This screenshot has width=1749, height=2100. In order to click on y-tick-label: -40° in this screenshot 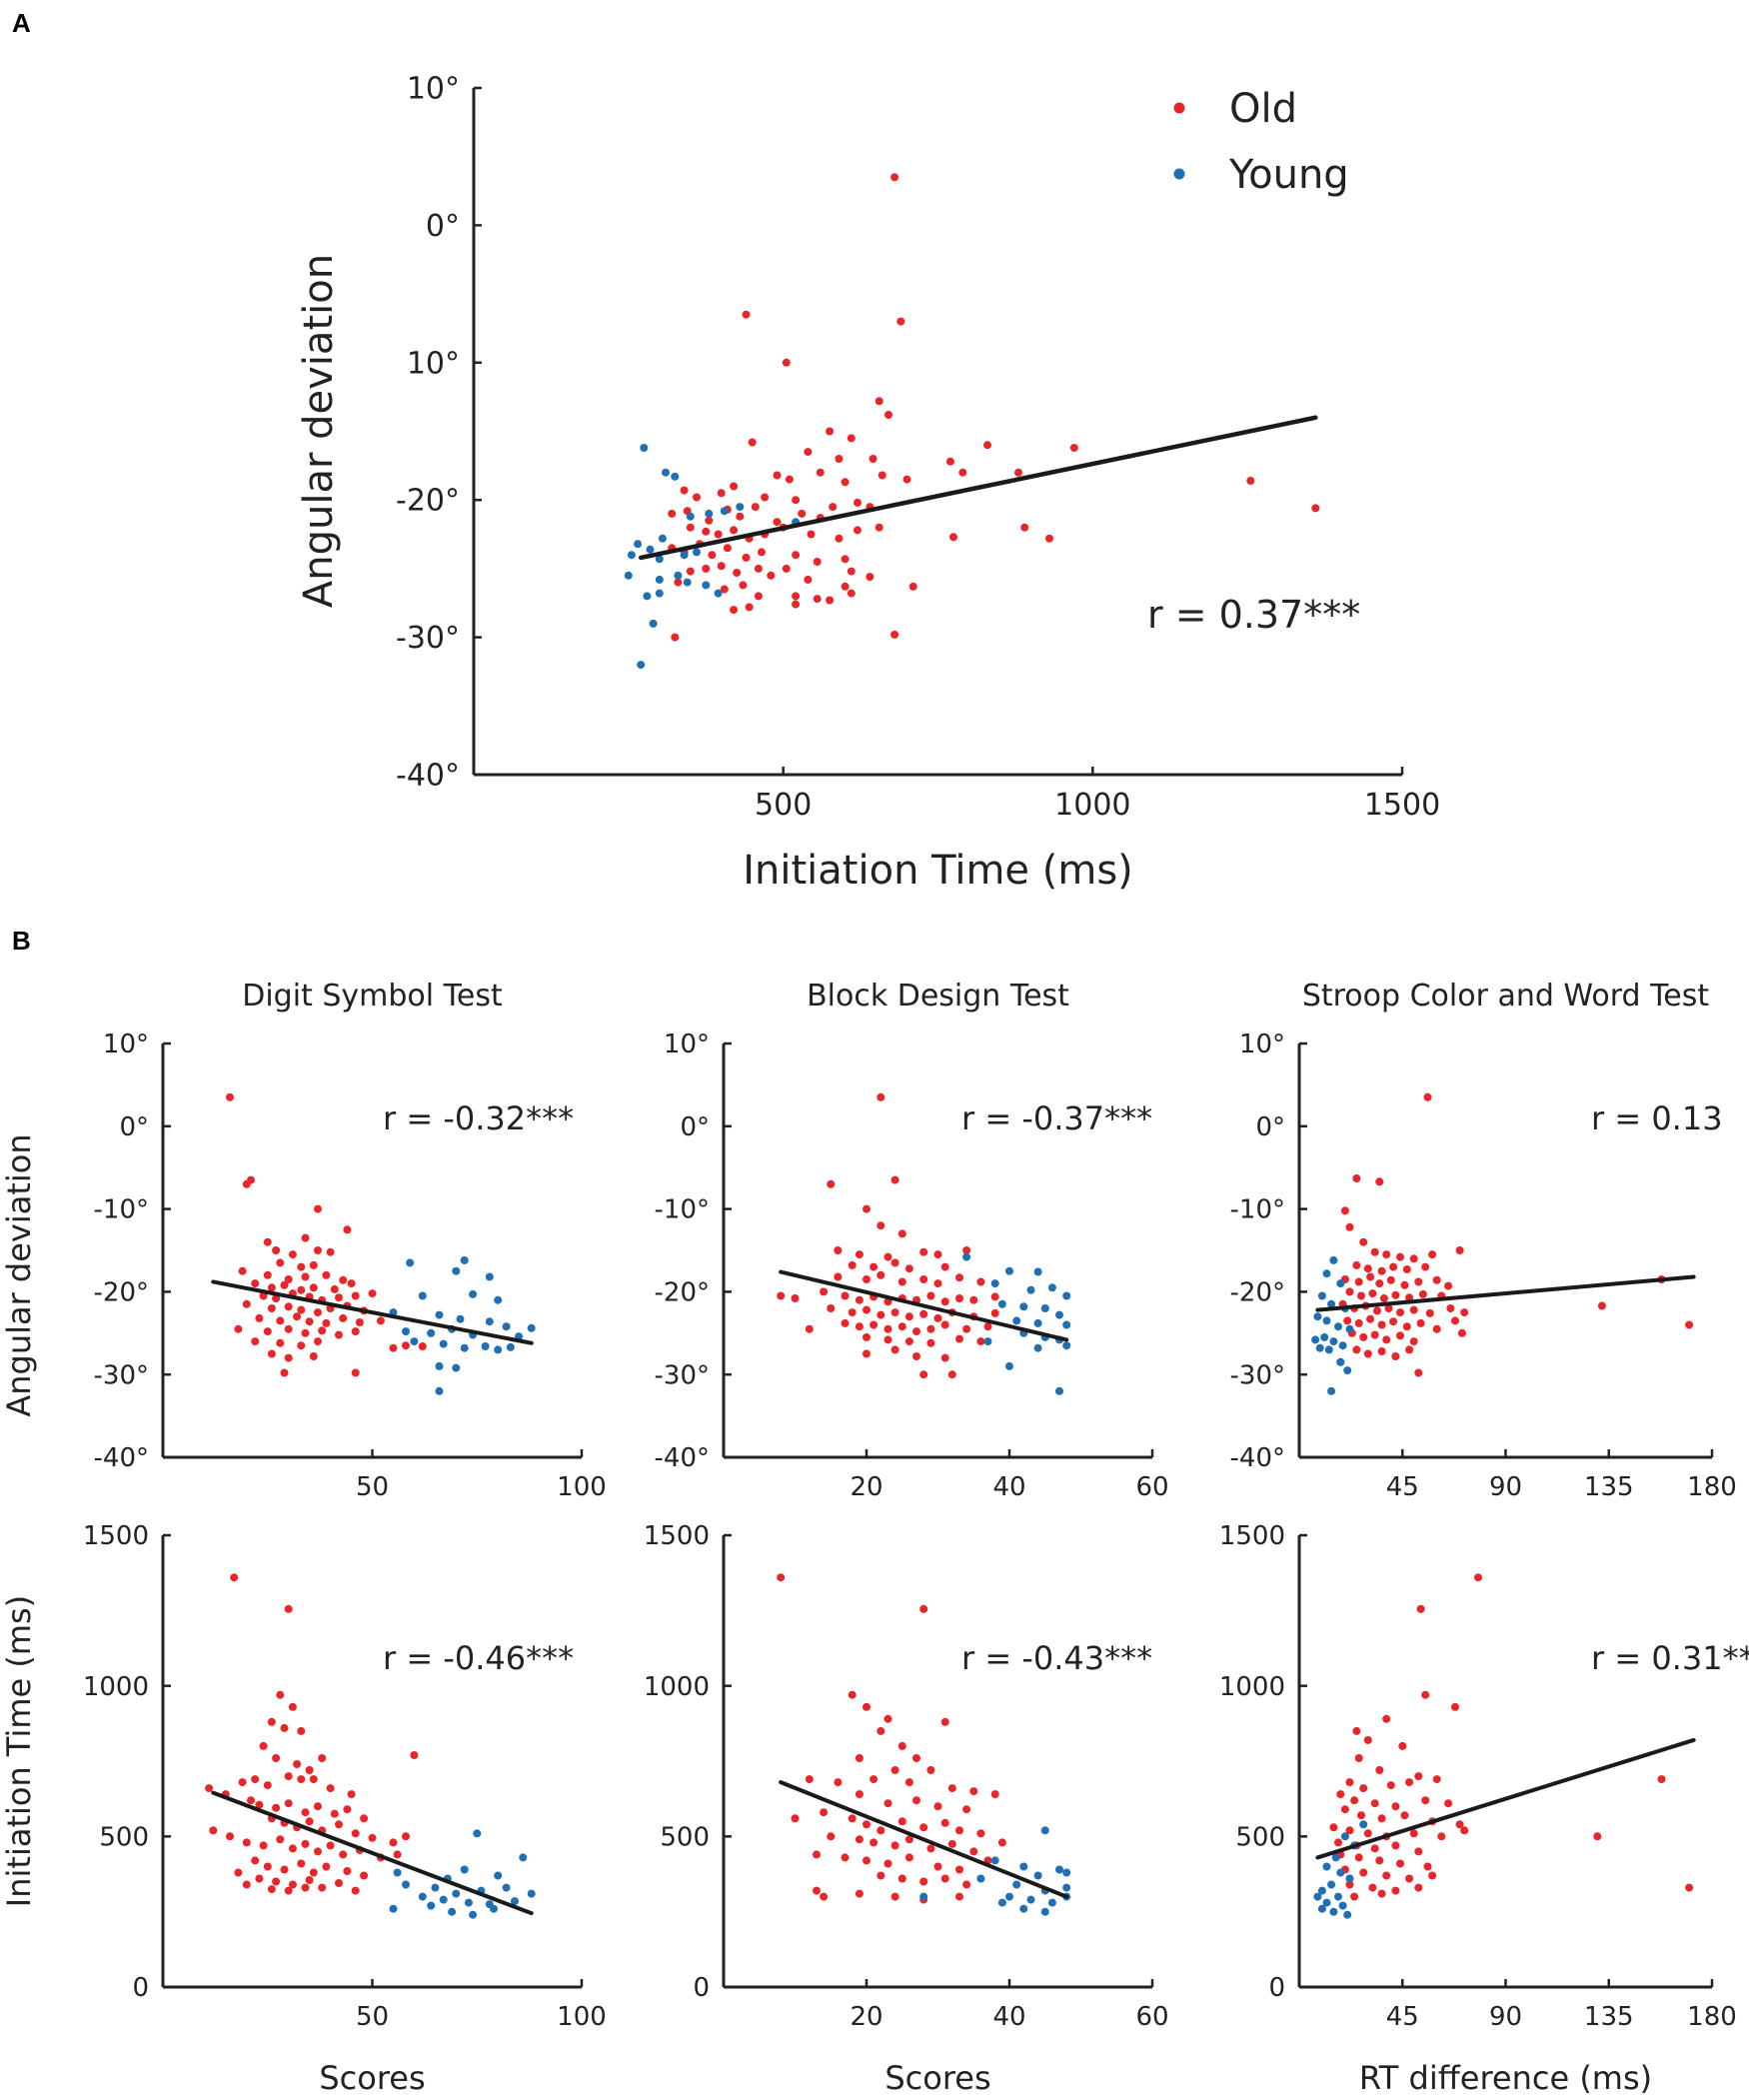, I will do `click(428, 776)`.